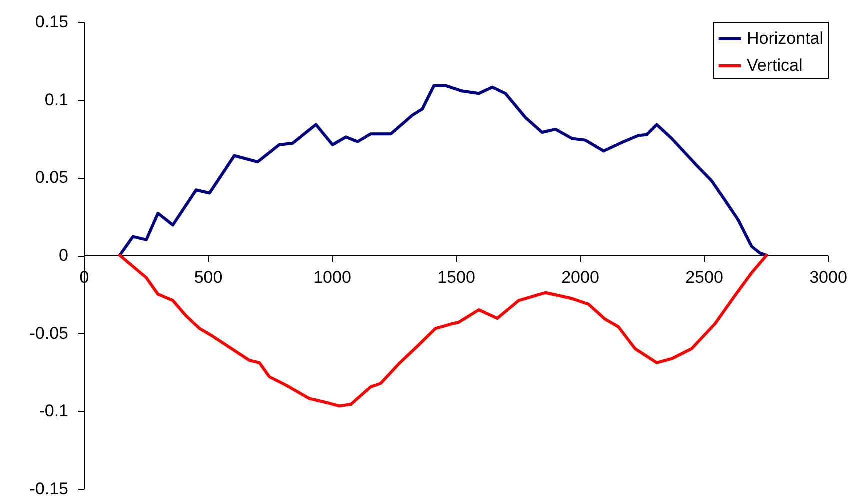 This screenshot has width=861, height=497. What do you see at coordinates (829, 277) in the screenshot?
I see `x-tick-label: 3000` at bounding box center [829, 277].